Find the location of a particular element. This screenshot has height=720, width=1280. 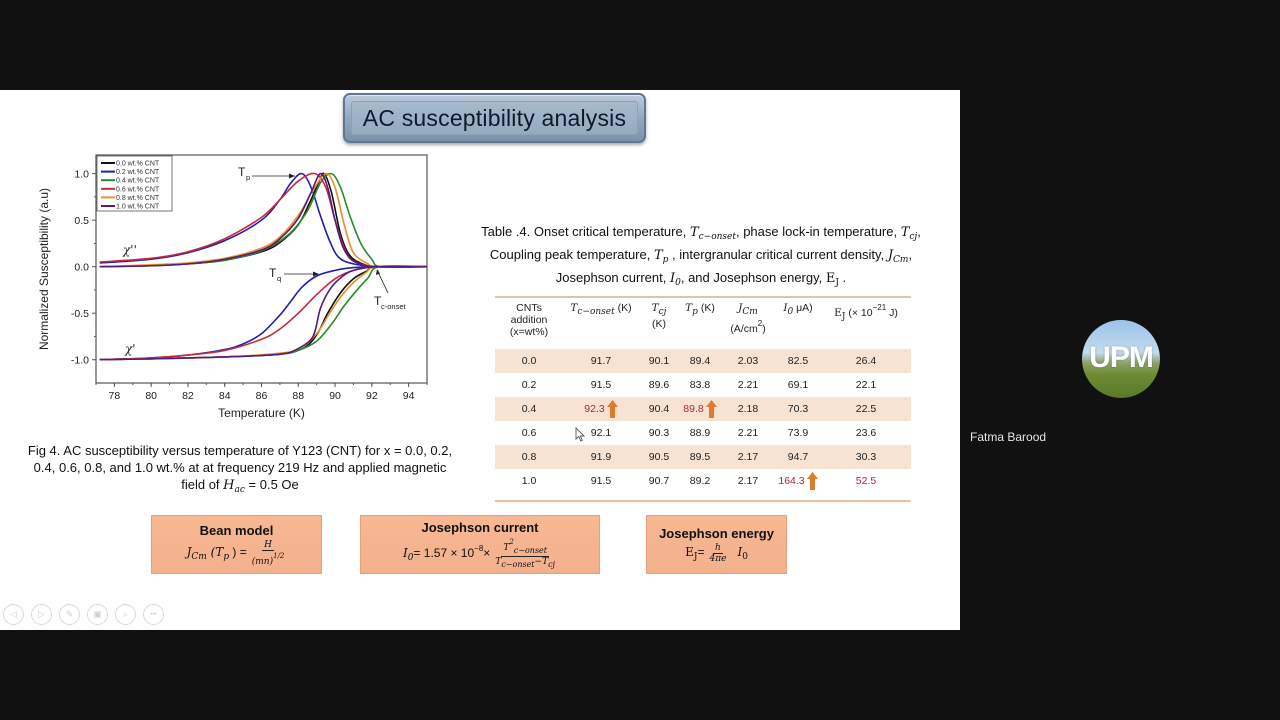

x-tick-label: 90 is located at coordinates (335, 396).